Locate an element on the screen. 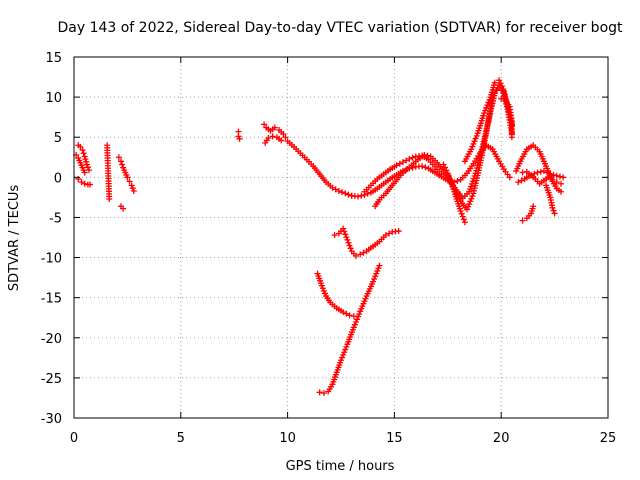  series-arc-v is located at coordinates (550, 199).